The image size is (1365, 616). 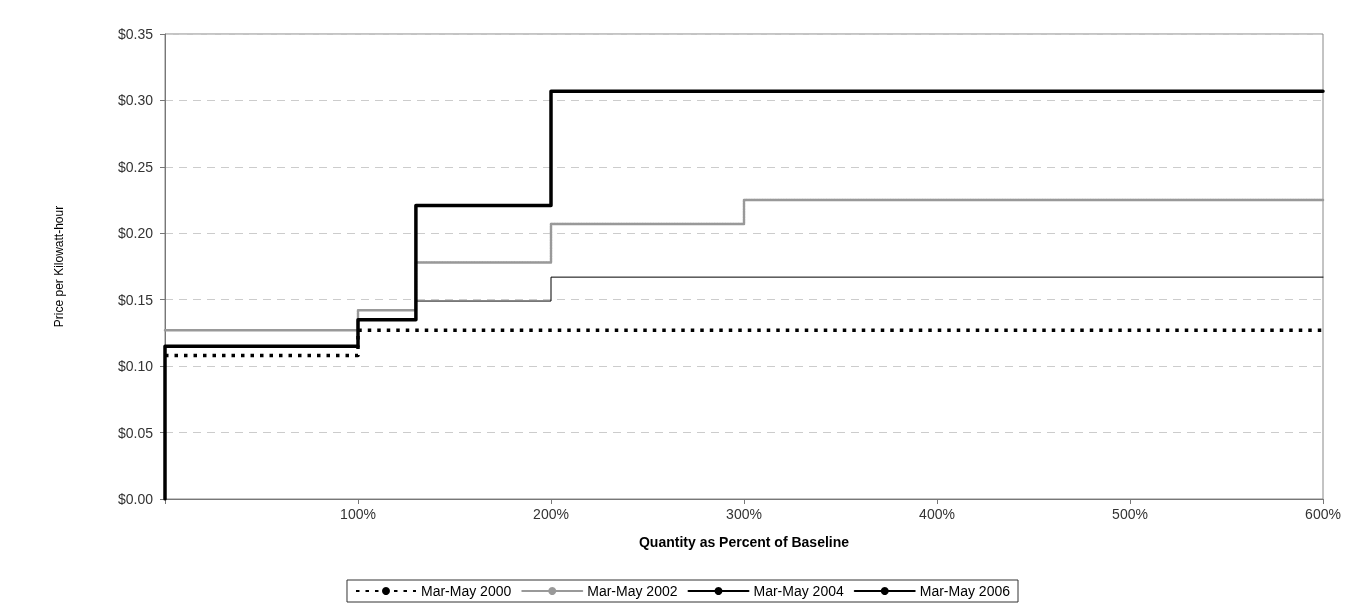 What do you see at coordinates (632, 591) in the screenshot?
I see `legend-label: Mar-May 2002` at bounding box center [632, 591].